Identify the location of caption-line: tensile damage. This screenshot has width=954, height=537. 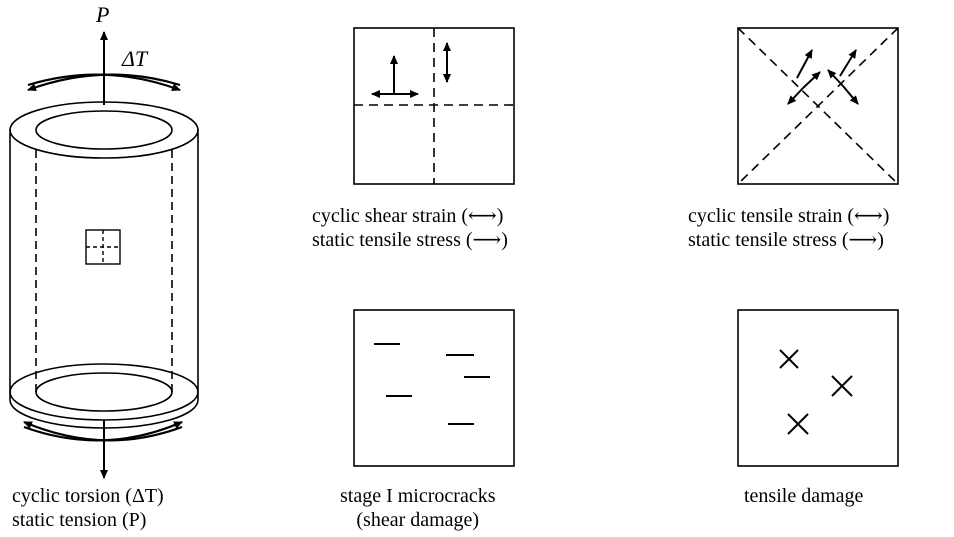
(804, 496).